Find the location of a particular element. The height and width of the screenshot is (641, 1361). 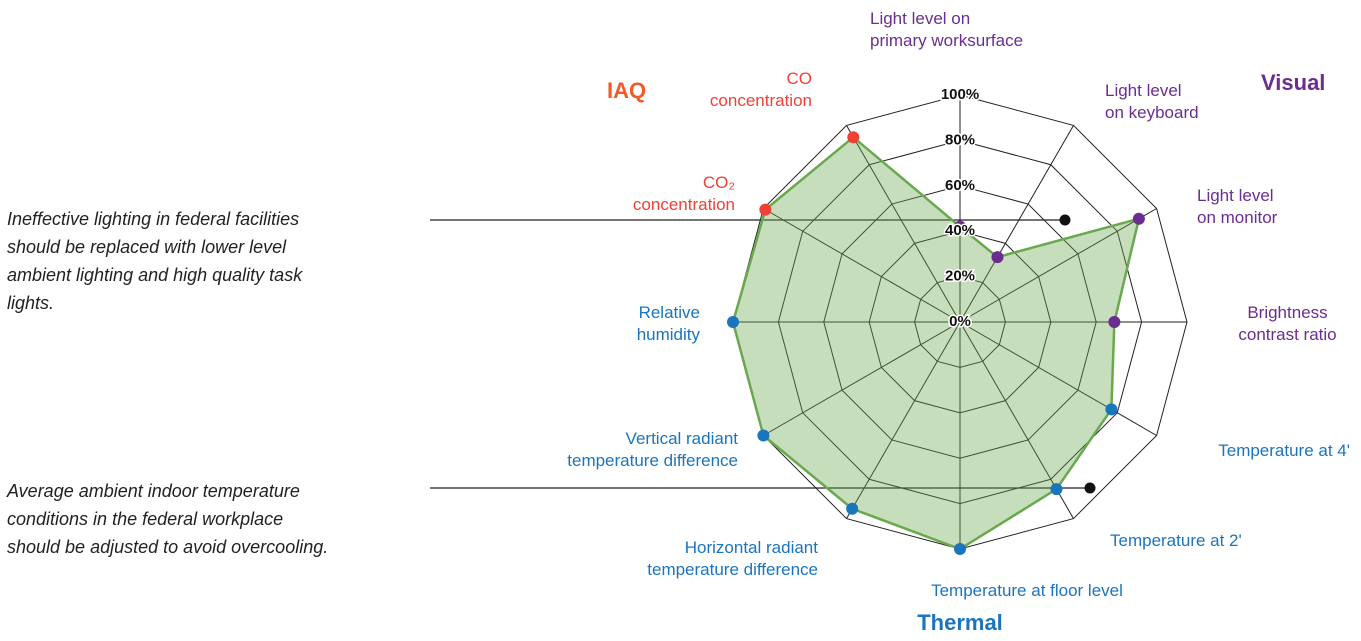

tick-label: 100% is located at coordinates (960, 94).